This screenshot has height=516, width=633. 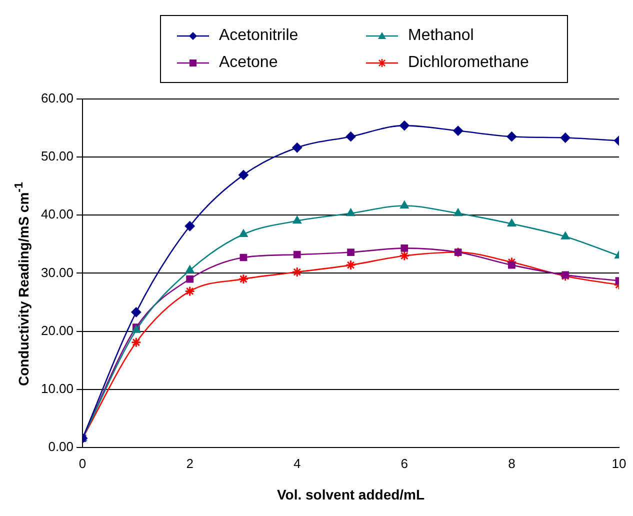 I want to click on y-tick-label: 0.00, so click(x=61, y=446).